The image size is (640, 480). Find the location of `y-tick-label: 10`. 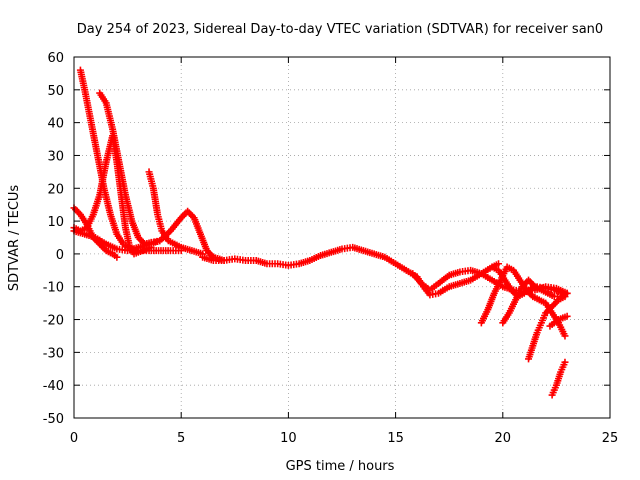

y-tick-label: 10 is located at coordinates (55, 222).